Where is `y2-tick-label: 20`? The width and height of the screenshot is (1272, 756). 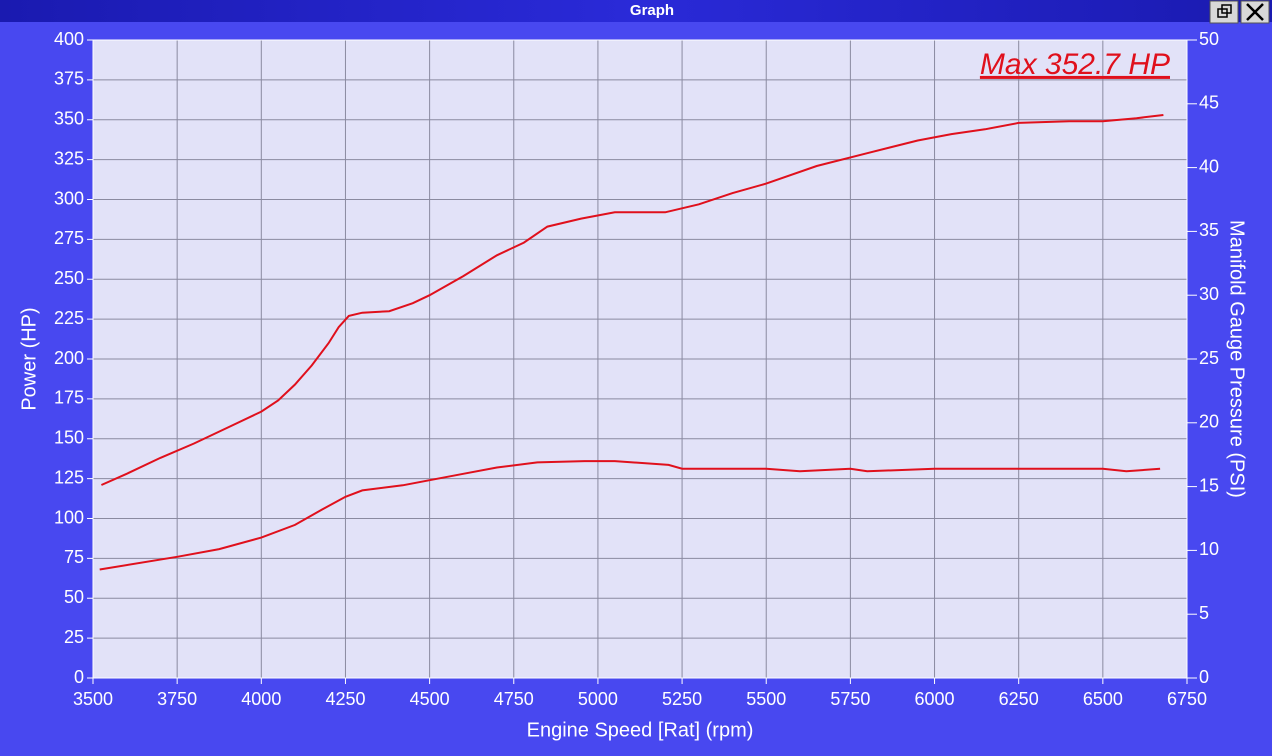
y2-tick-label: 20 is located at coordinates (1209, 422).